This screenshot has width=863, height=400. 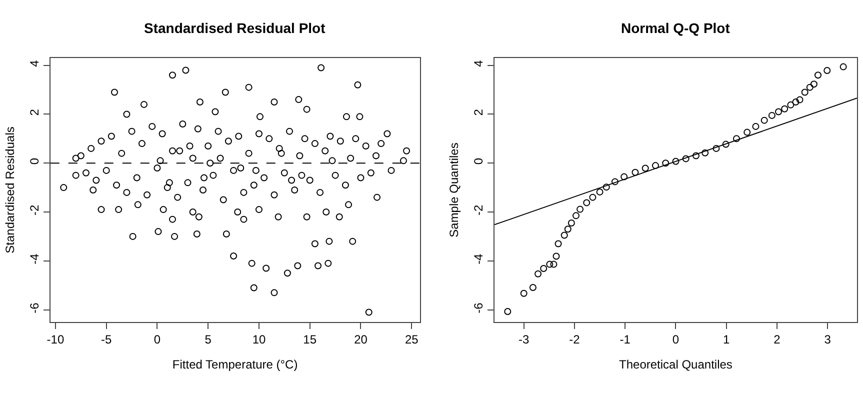 What do you see at coordinates (675, 28) in the screenshot?
I see `chart-title: Normal Q-Q Plot` at bounding box center [675, 28].